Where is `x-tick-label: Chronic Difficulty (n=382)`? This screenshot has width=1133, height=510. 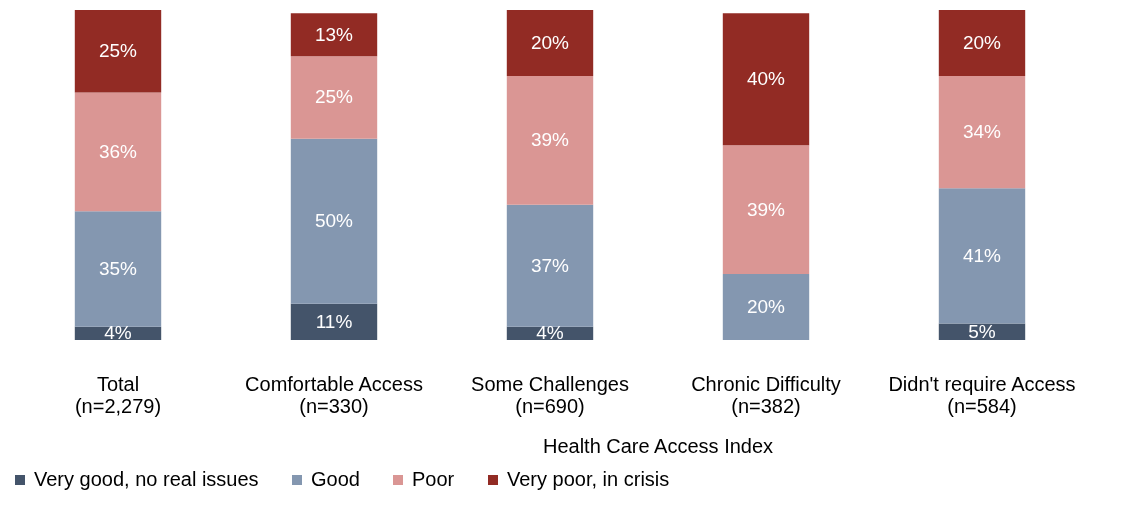 x-tick-label: Chronic Difficulty (n=382) is located at coordinates (766, 395).